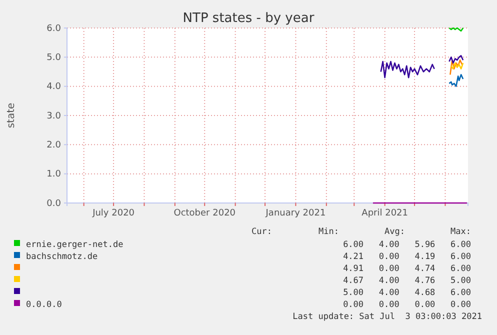  Describe the element at coordinates (248, 18) in the screenshot. I see `chart-title: NTP states - by year` at that location.